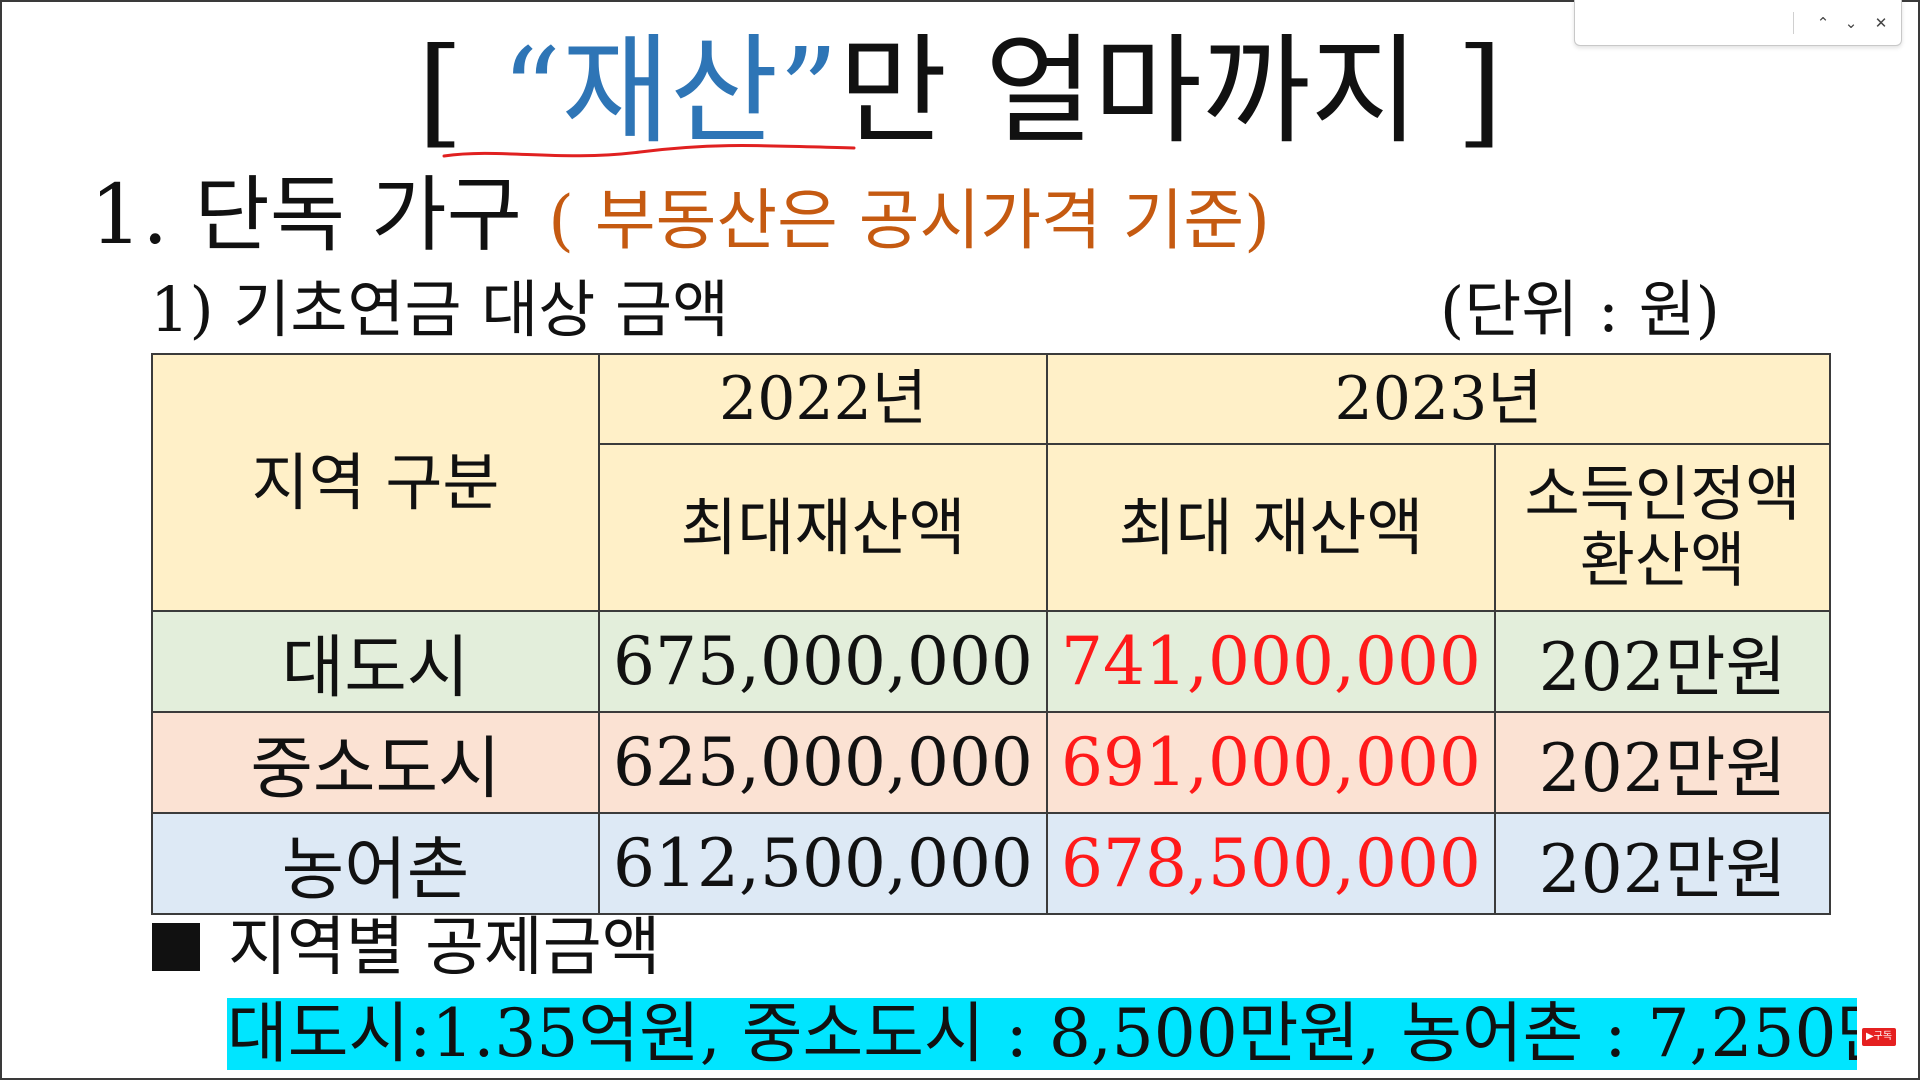  Describe the element at coordinates (375, 863) in the screenshot. I see `row-region: 농어촌` at that location.